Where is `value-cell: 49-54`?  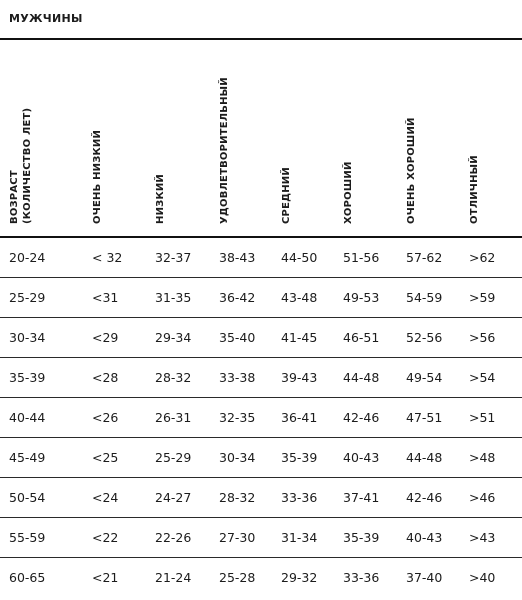 value-cell: 49-54 is located at coordinates (424, 377).